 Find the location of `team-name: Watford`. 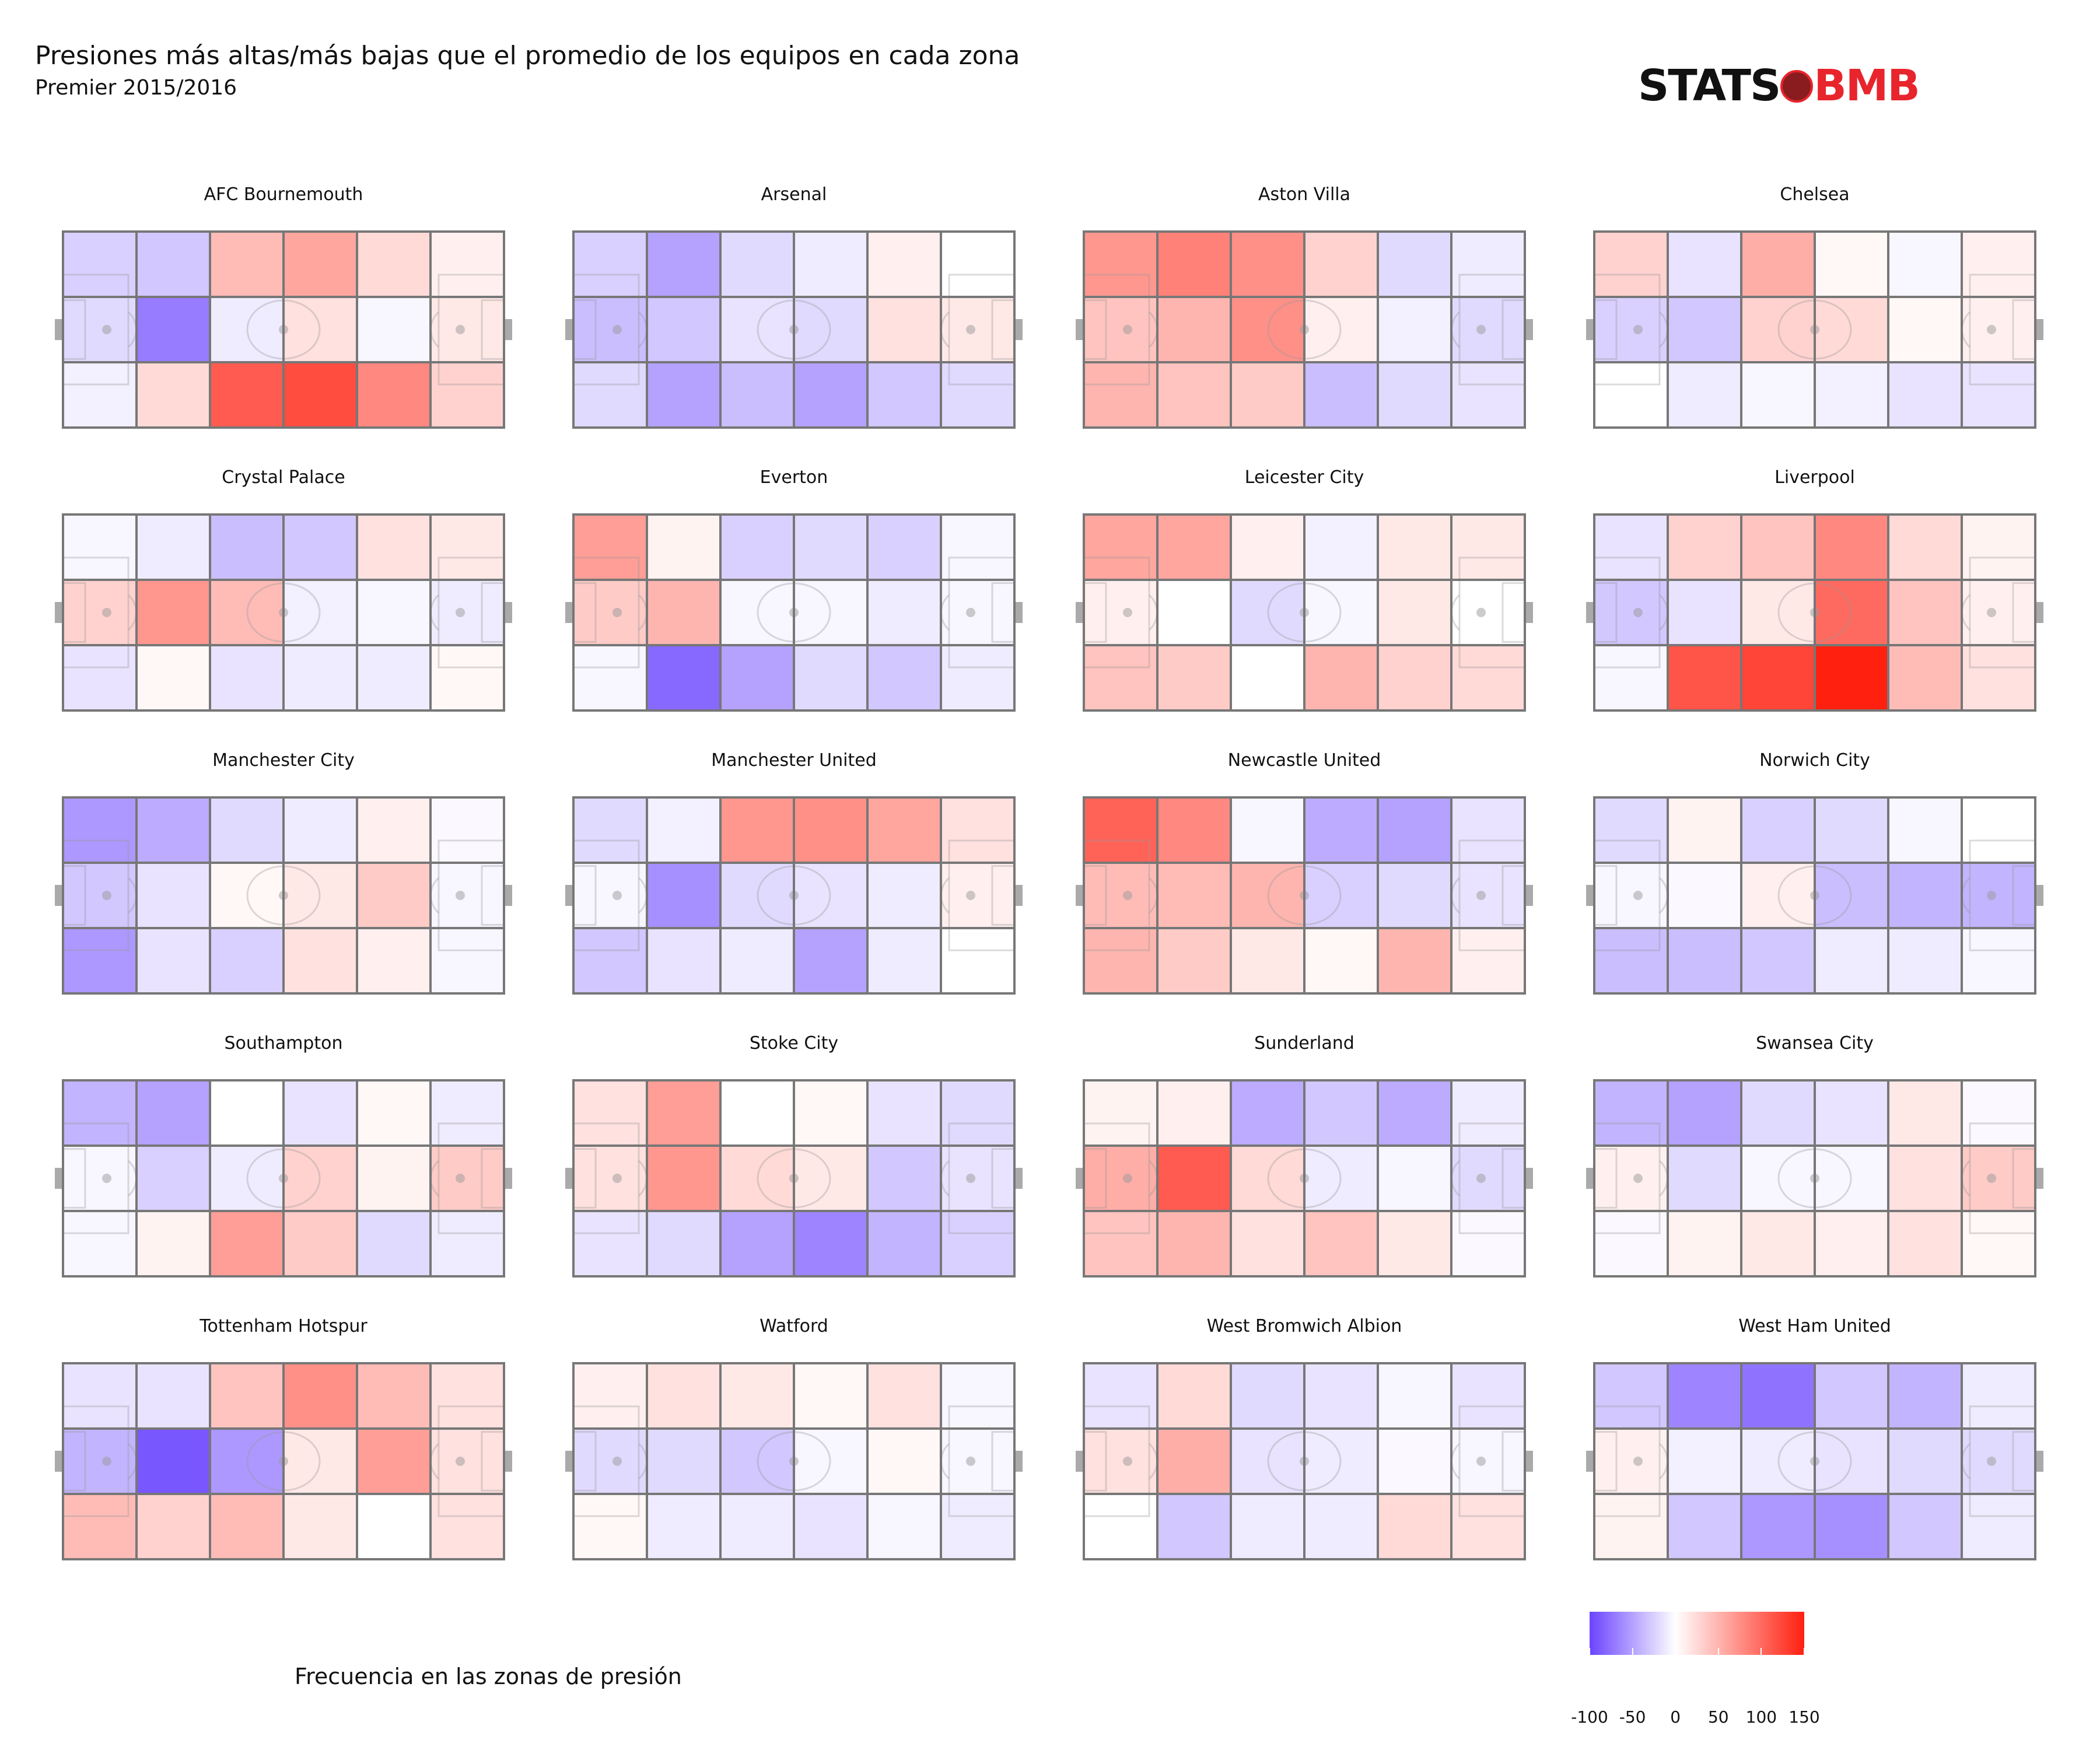

team-name: Watford is located at coordinates (794, 1326).